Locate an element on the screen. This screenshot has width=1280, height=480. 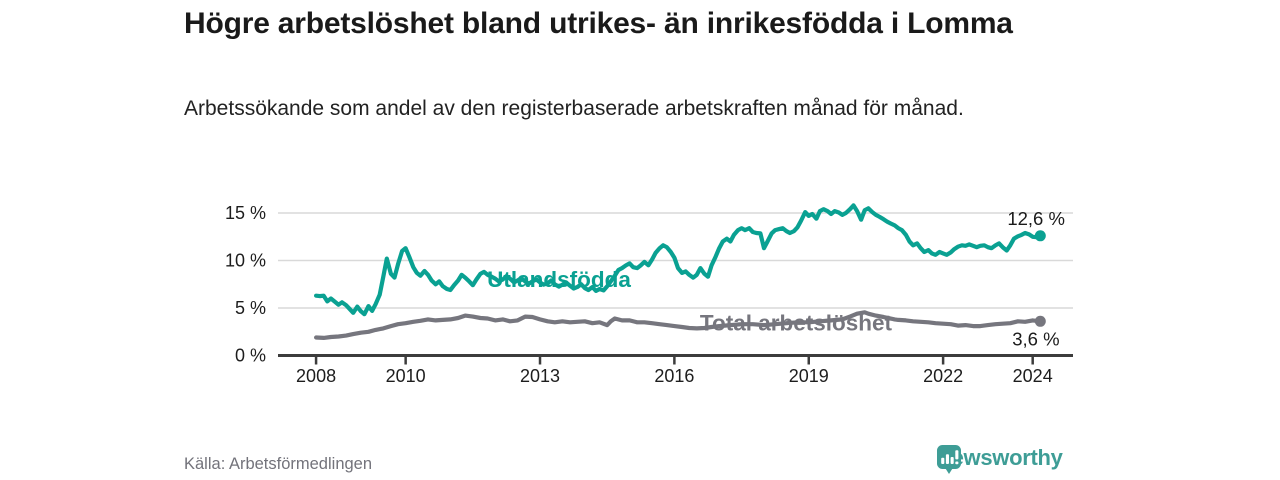
brand-lockup: Newsworthy is located at coordinates (999, 460).